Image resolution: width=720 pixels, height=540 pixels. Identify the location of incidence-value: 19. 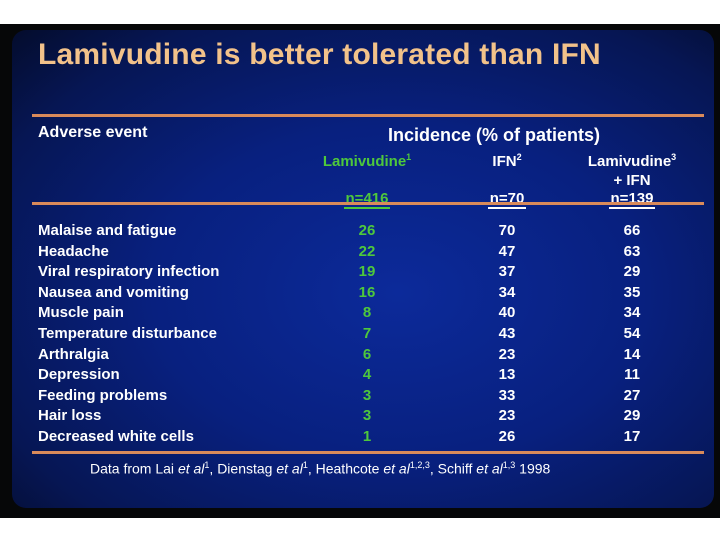
(367, 272).